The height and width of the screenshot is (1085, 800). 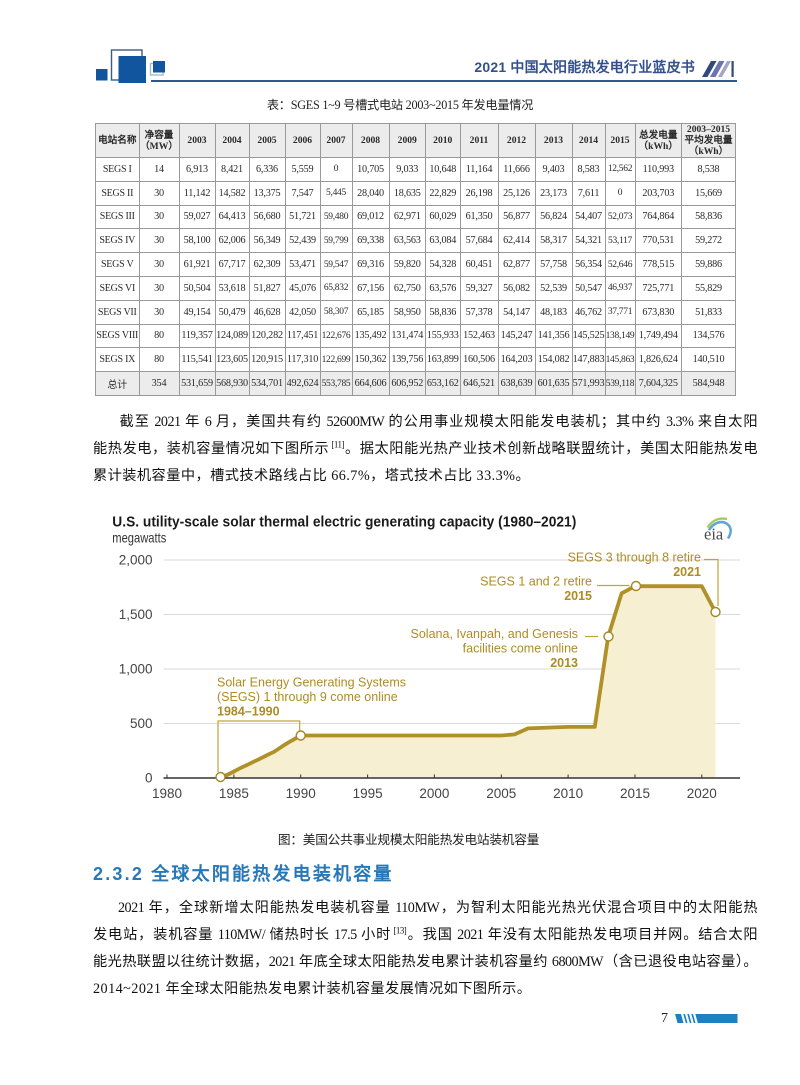 What do you see at coordinates (307, 697) in the screenshot?
I see `svg-text: (SEGS) 1 through 9 come online` at bounding box center [307, 697].